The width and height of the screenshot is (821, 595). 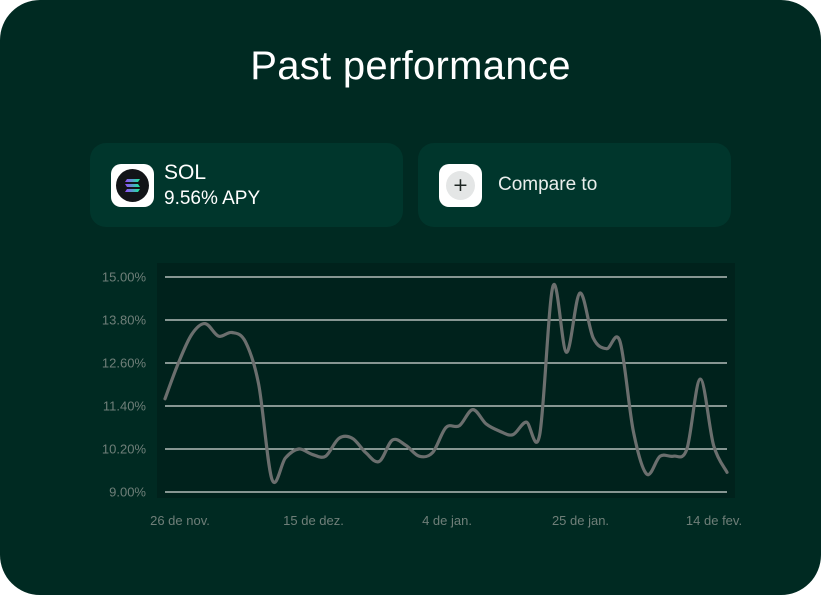 I want to click on x-tick-label: 26 de nov., so click(x=180, y=520).